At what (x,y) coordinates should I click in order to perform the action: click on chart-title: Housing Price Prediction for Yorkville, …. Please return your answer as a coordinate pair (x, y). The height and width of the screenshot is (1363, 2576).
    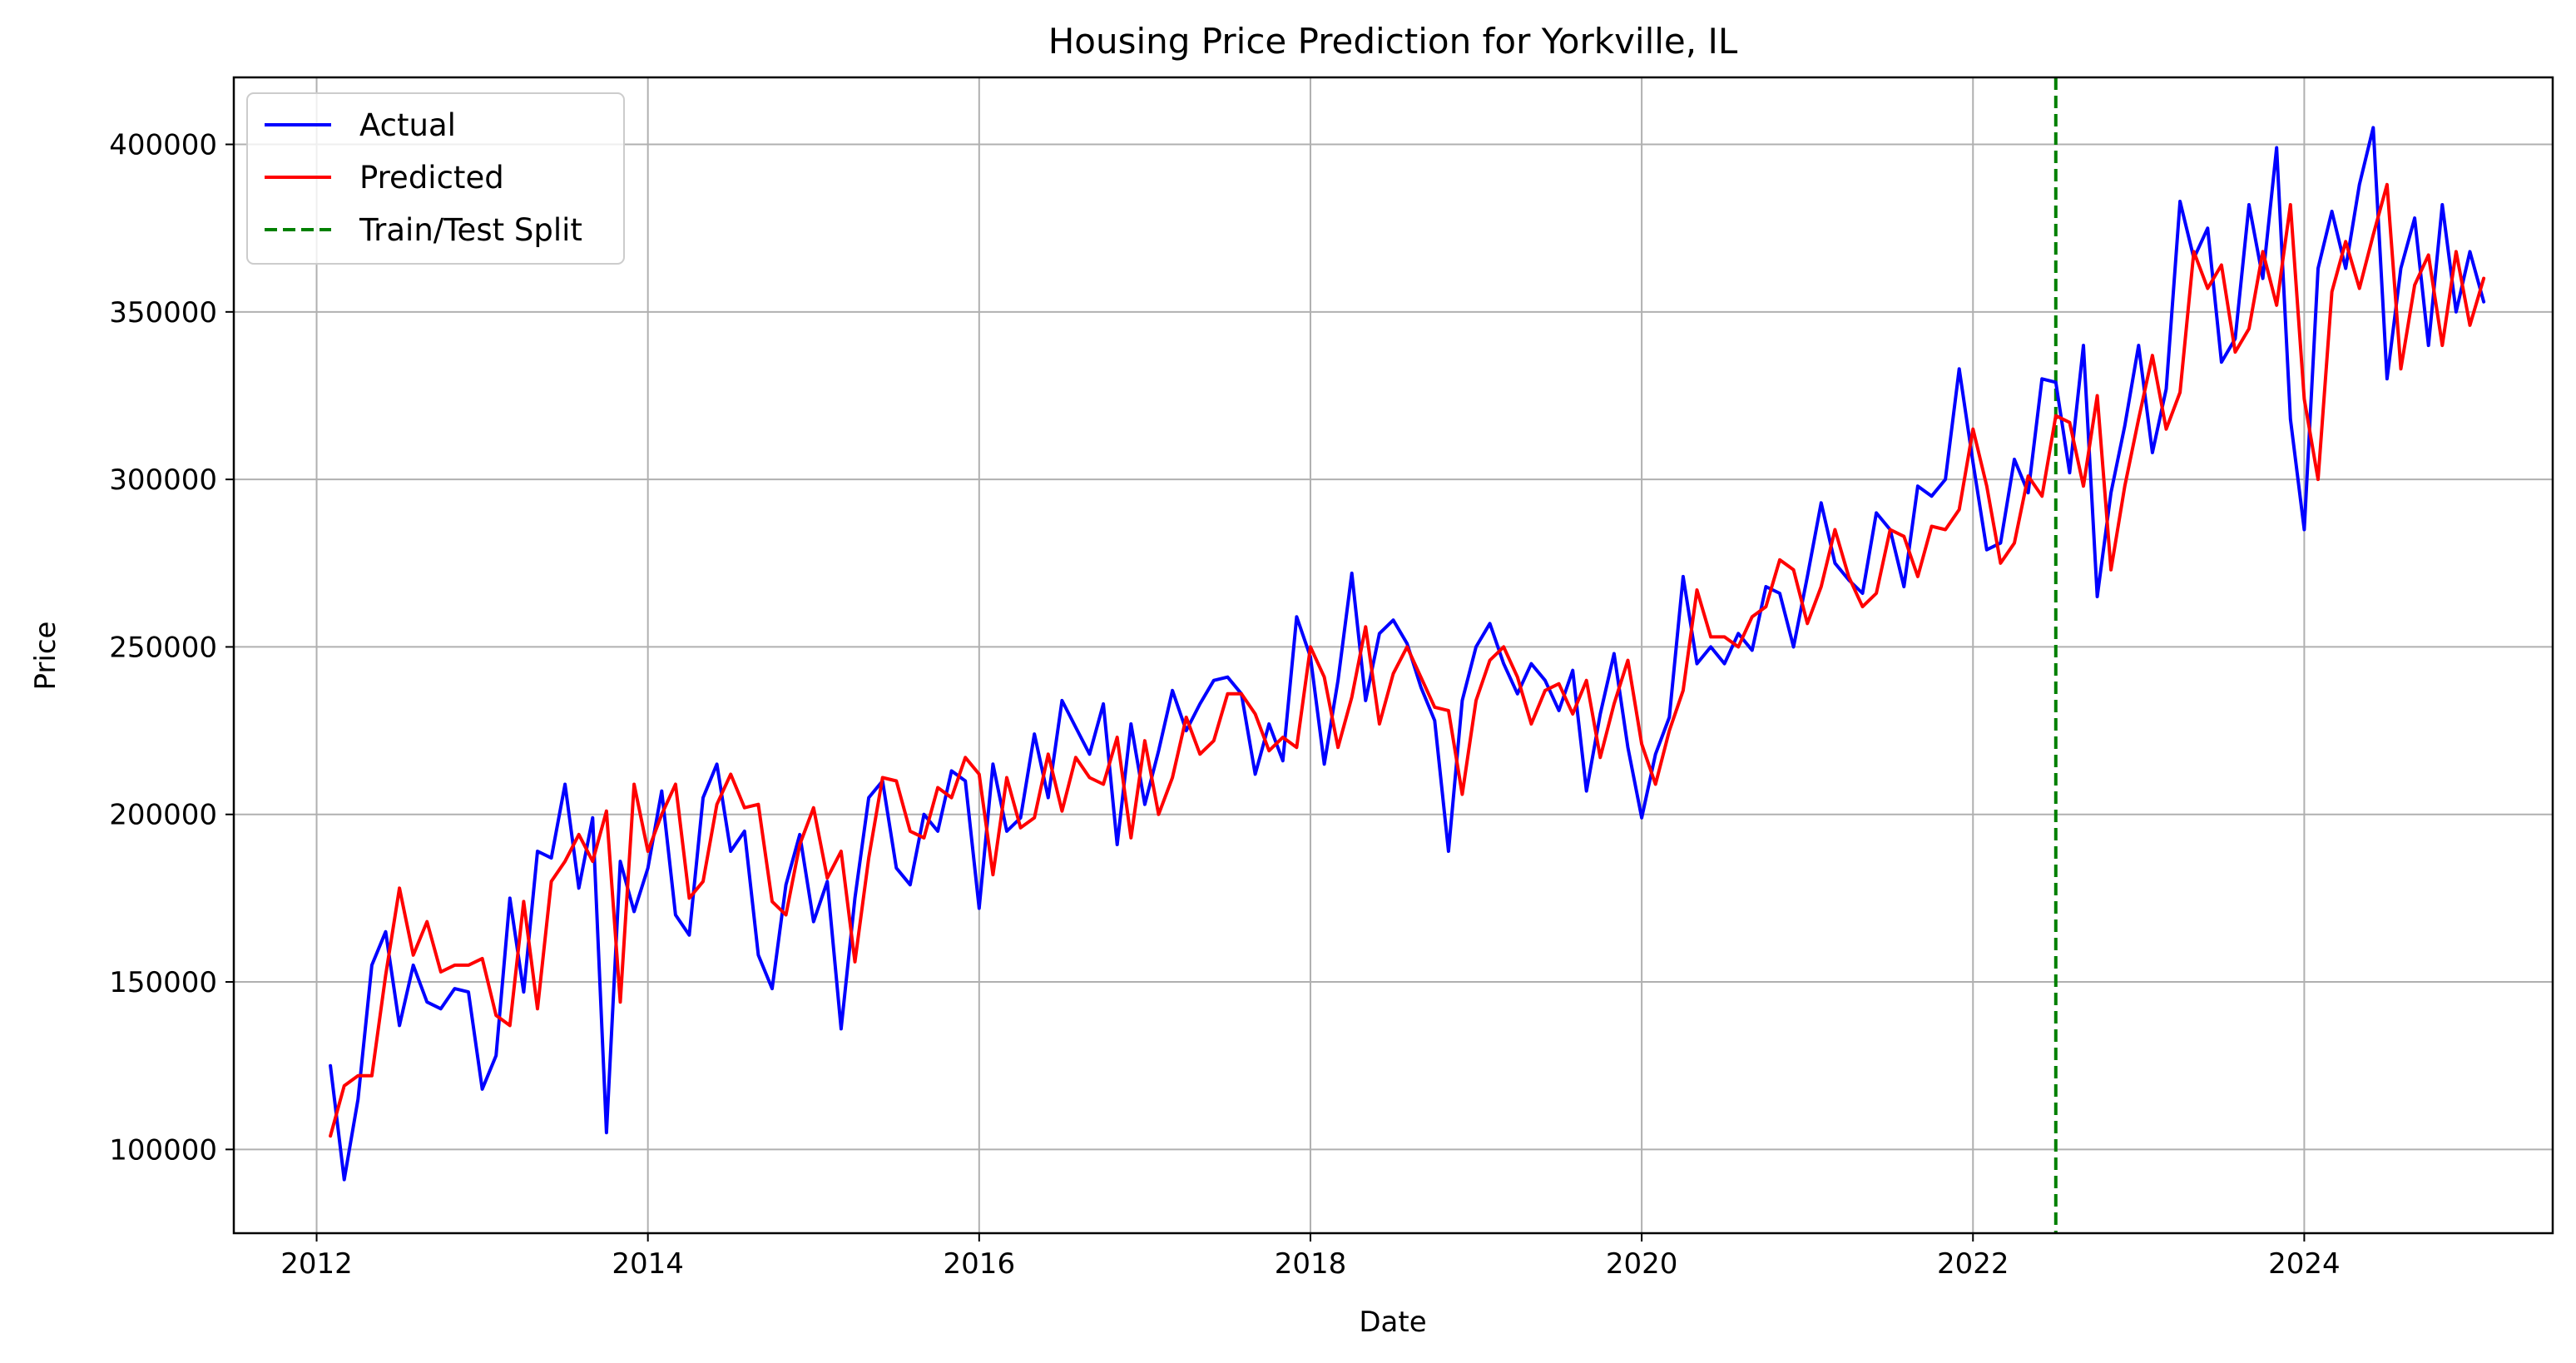
    Looking at the image, I should click on (1393, 41).